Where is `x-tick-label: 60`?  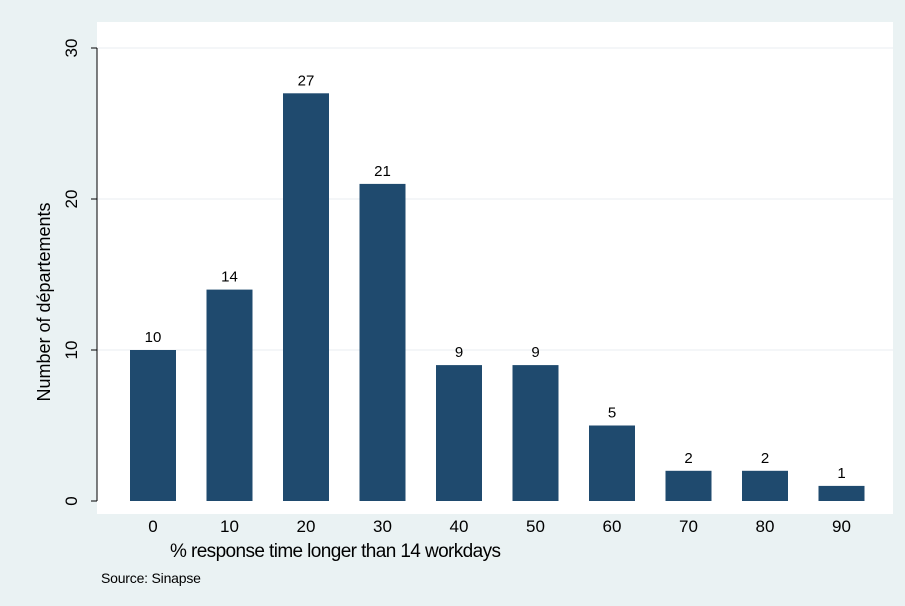 x-tick-label: 60 is located at coordinates (612, 526).